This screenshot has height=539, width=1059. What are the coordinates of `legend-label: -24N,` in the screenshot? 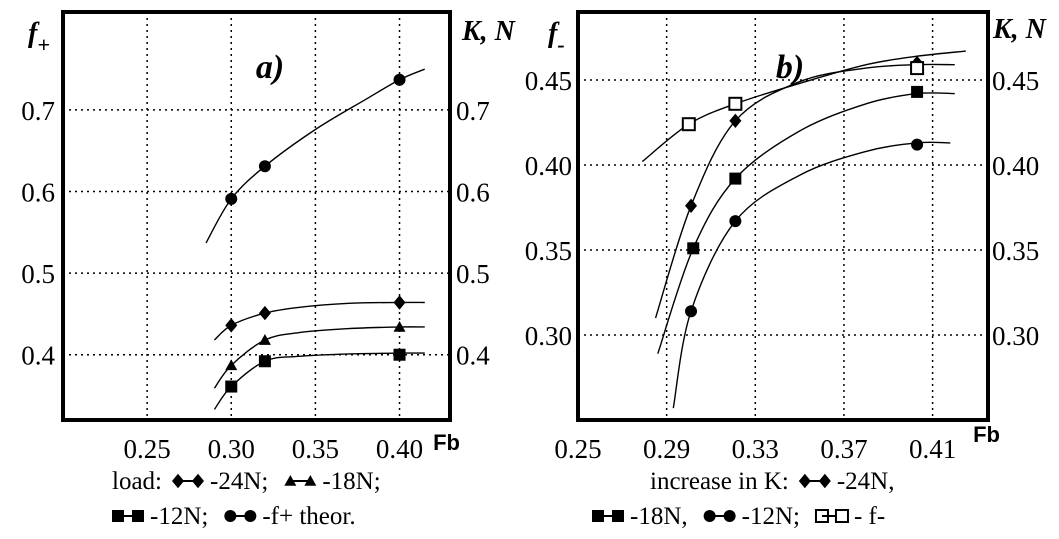 It's located at (866, 481).